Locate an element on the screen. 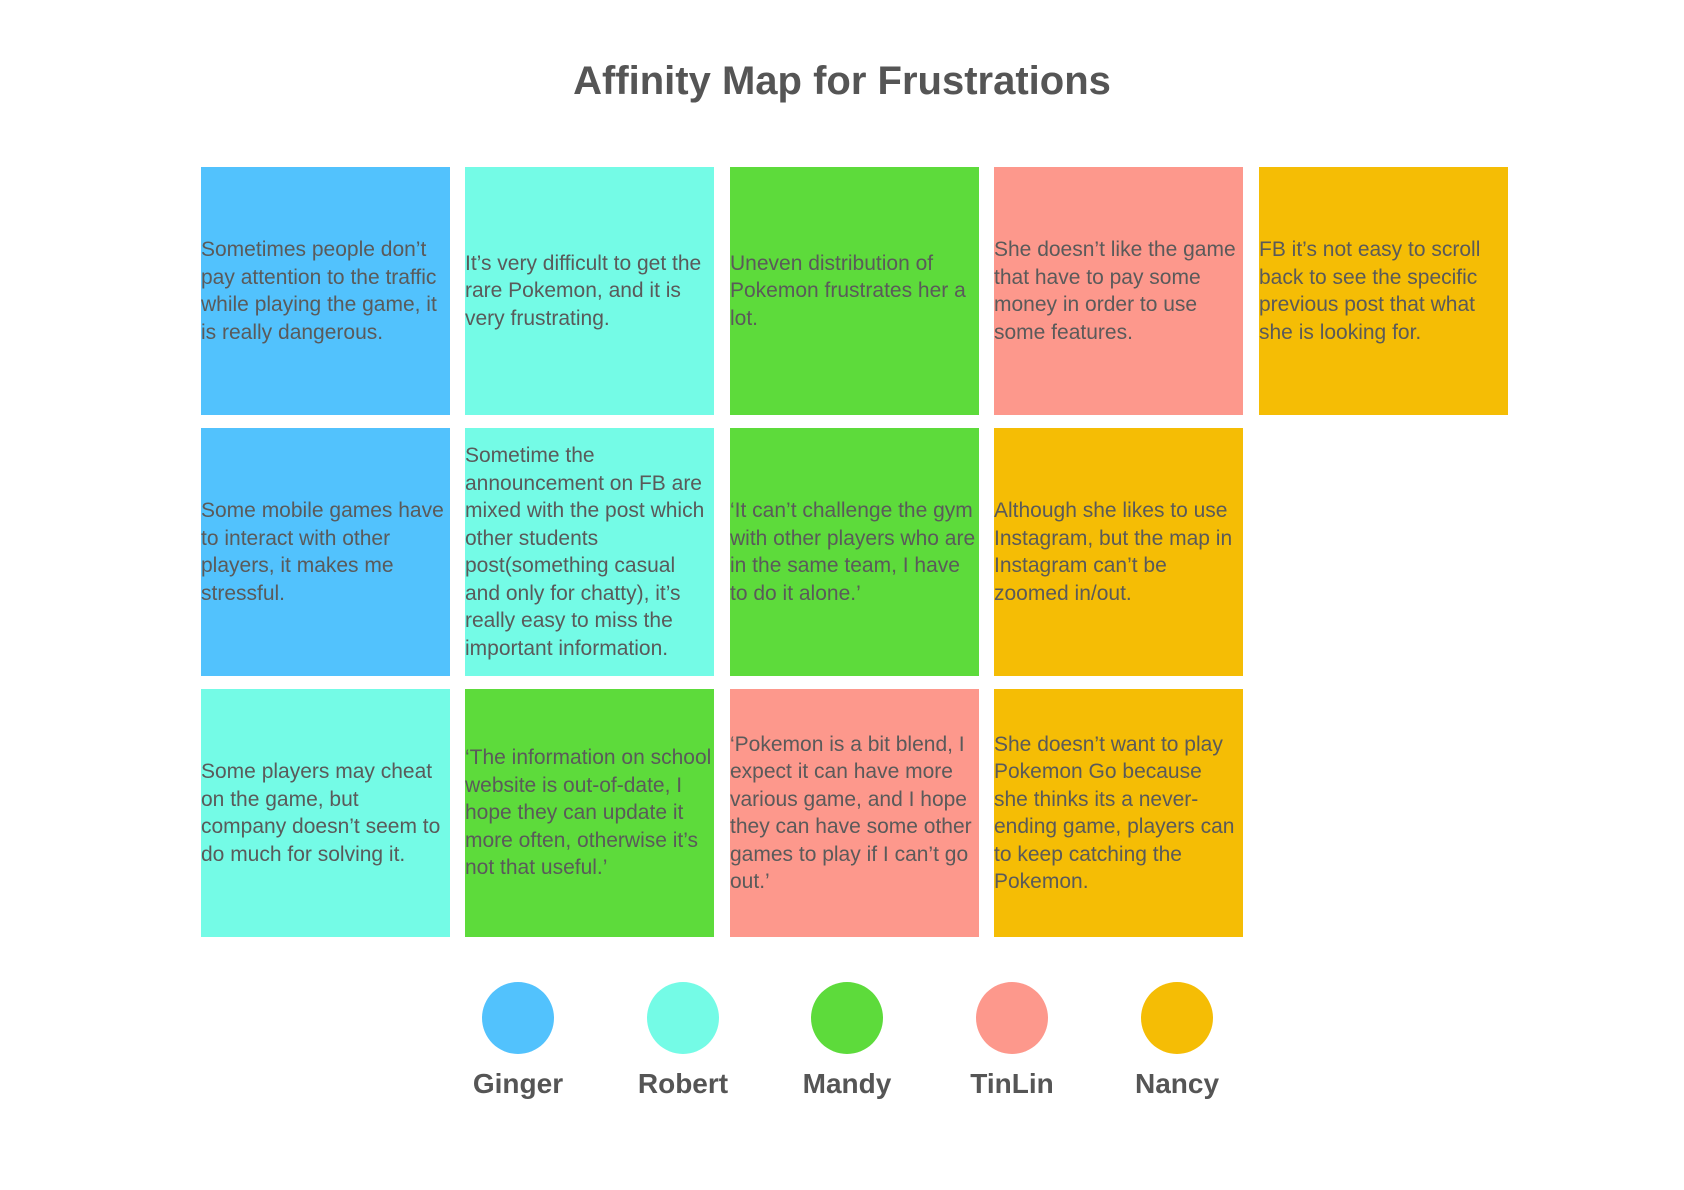  legend-label: Ginger is located at coordinates (518, 1083).